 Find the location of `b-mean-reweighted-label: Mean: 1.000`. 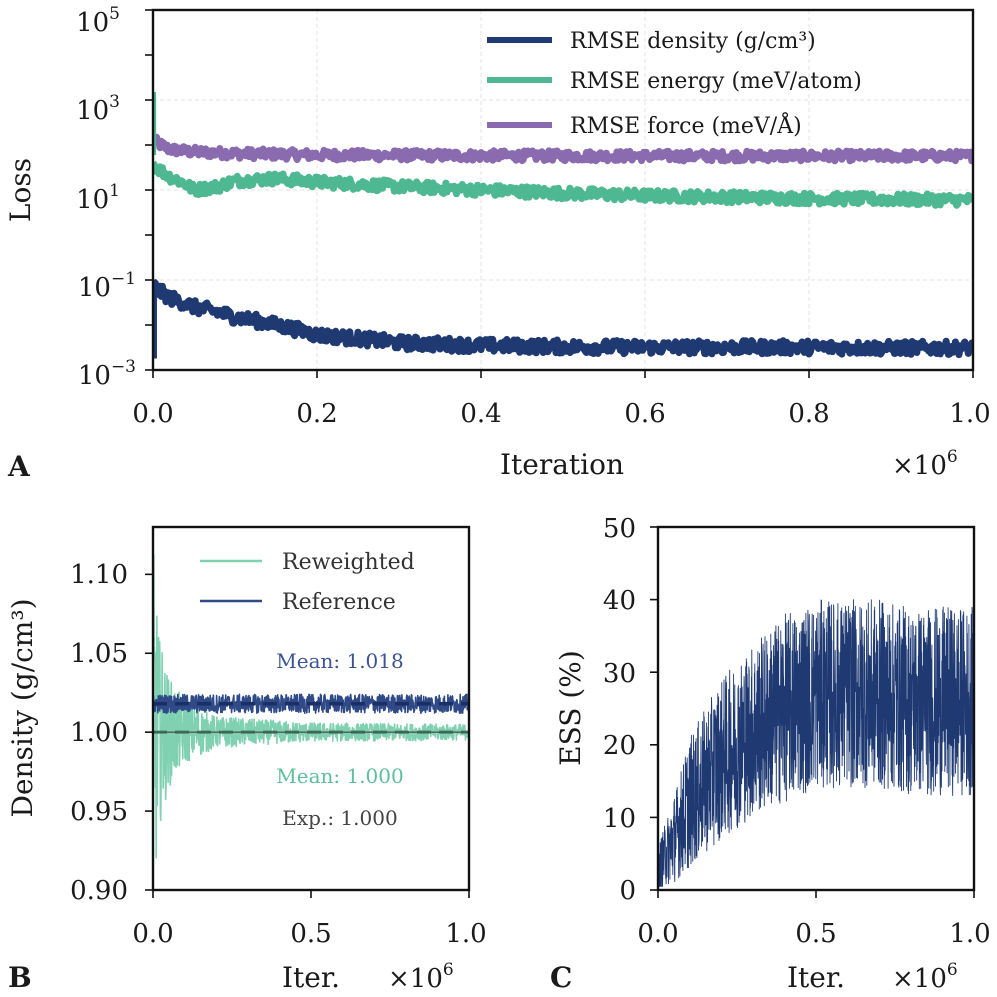

b-mean-reweighted-label: Mean: 1.000 is located at coordinates (339, 776).